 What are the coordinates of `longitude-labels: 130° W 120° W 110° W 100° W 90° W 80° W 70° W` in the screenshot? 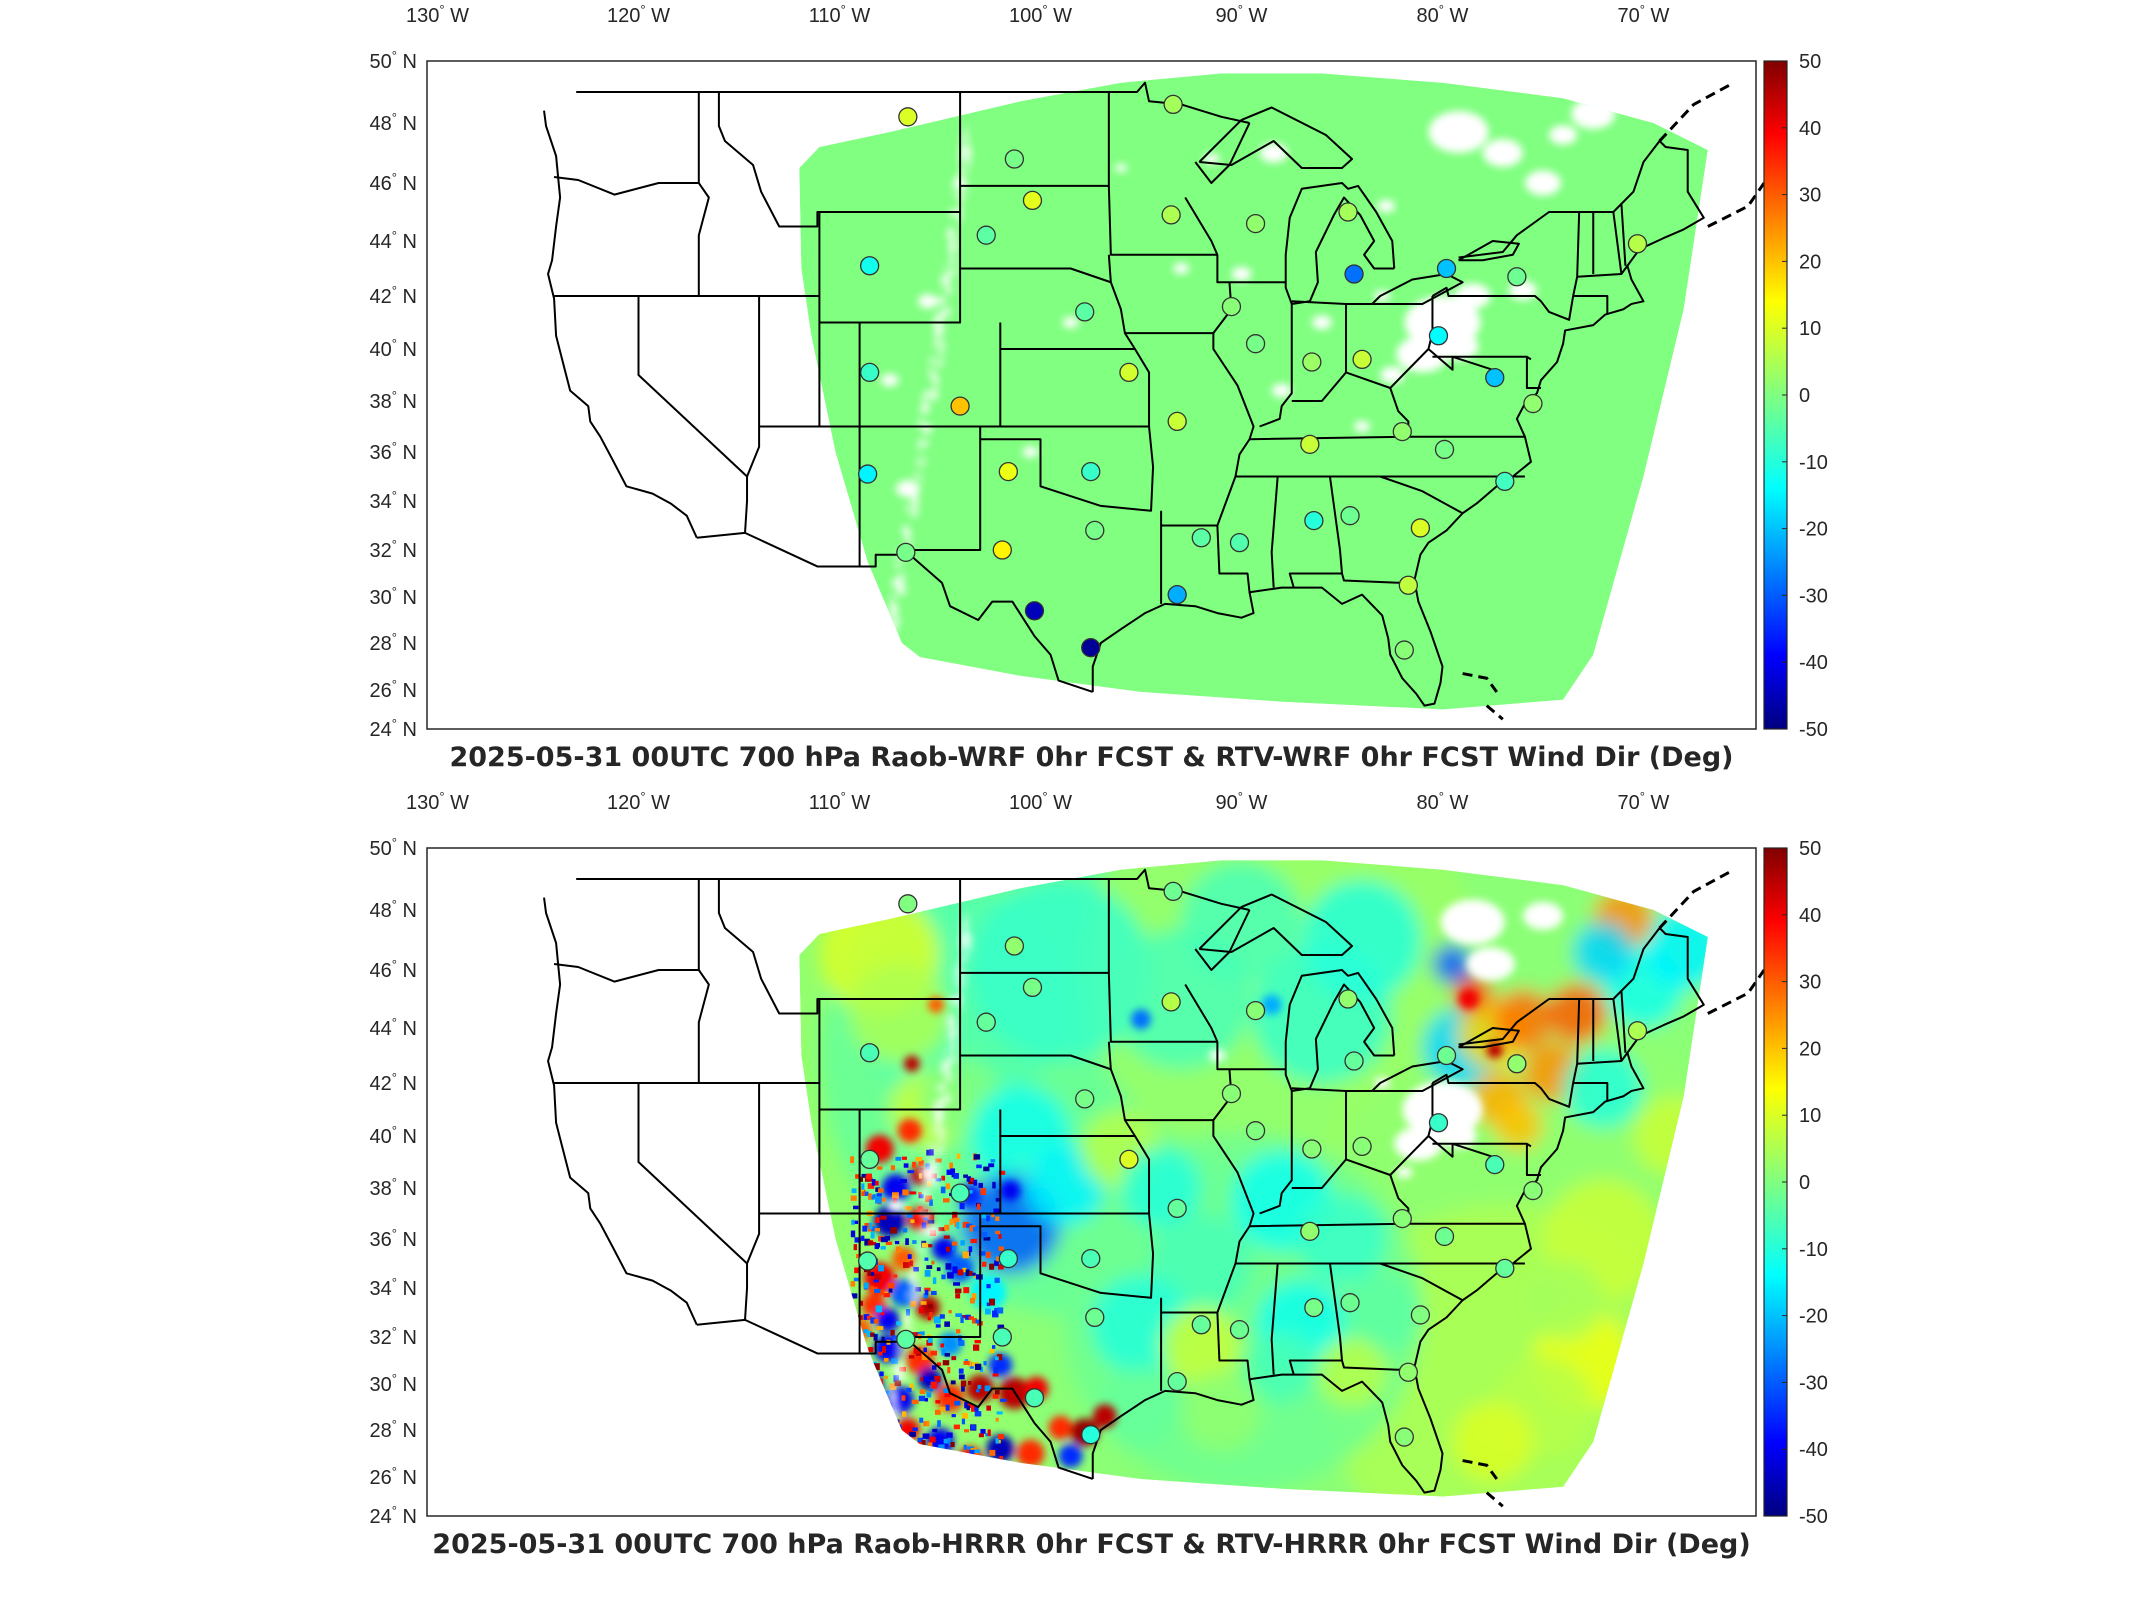 It's located at (1038, 801).